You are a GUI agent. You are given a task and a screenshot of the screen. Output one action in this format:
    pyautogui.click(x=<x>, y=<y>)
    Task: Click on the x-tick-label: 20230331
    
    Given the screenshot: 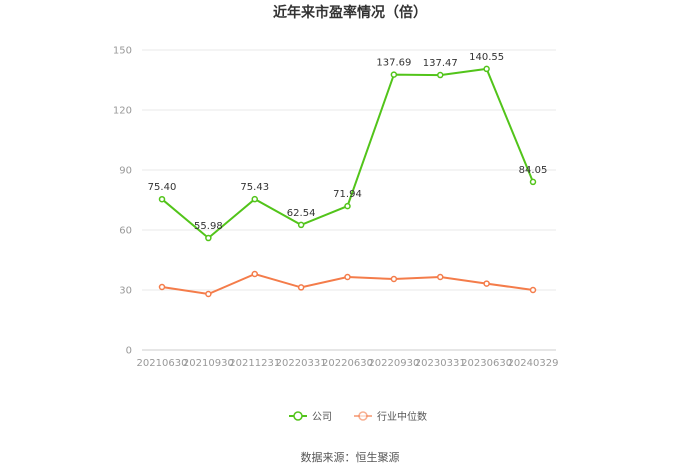 What is the action you would take?
    pyautogui.click(x=440, y=363)
    